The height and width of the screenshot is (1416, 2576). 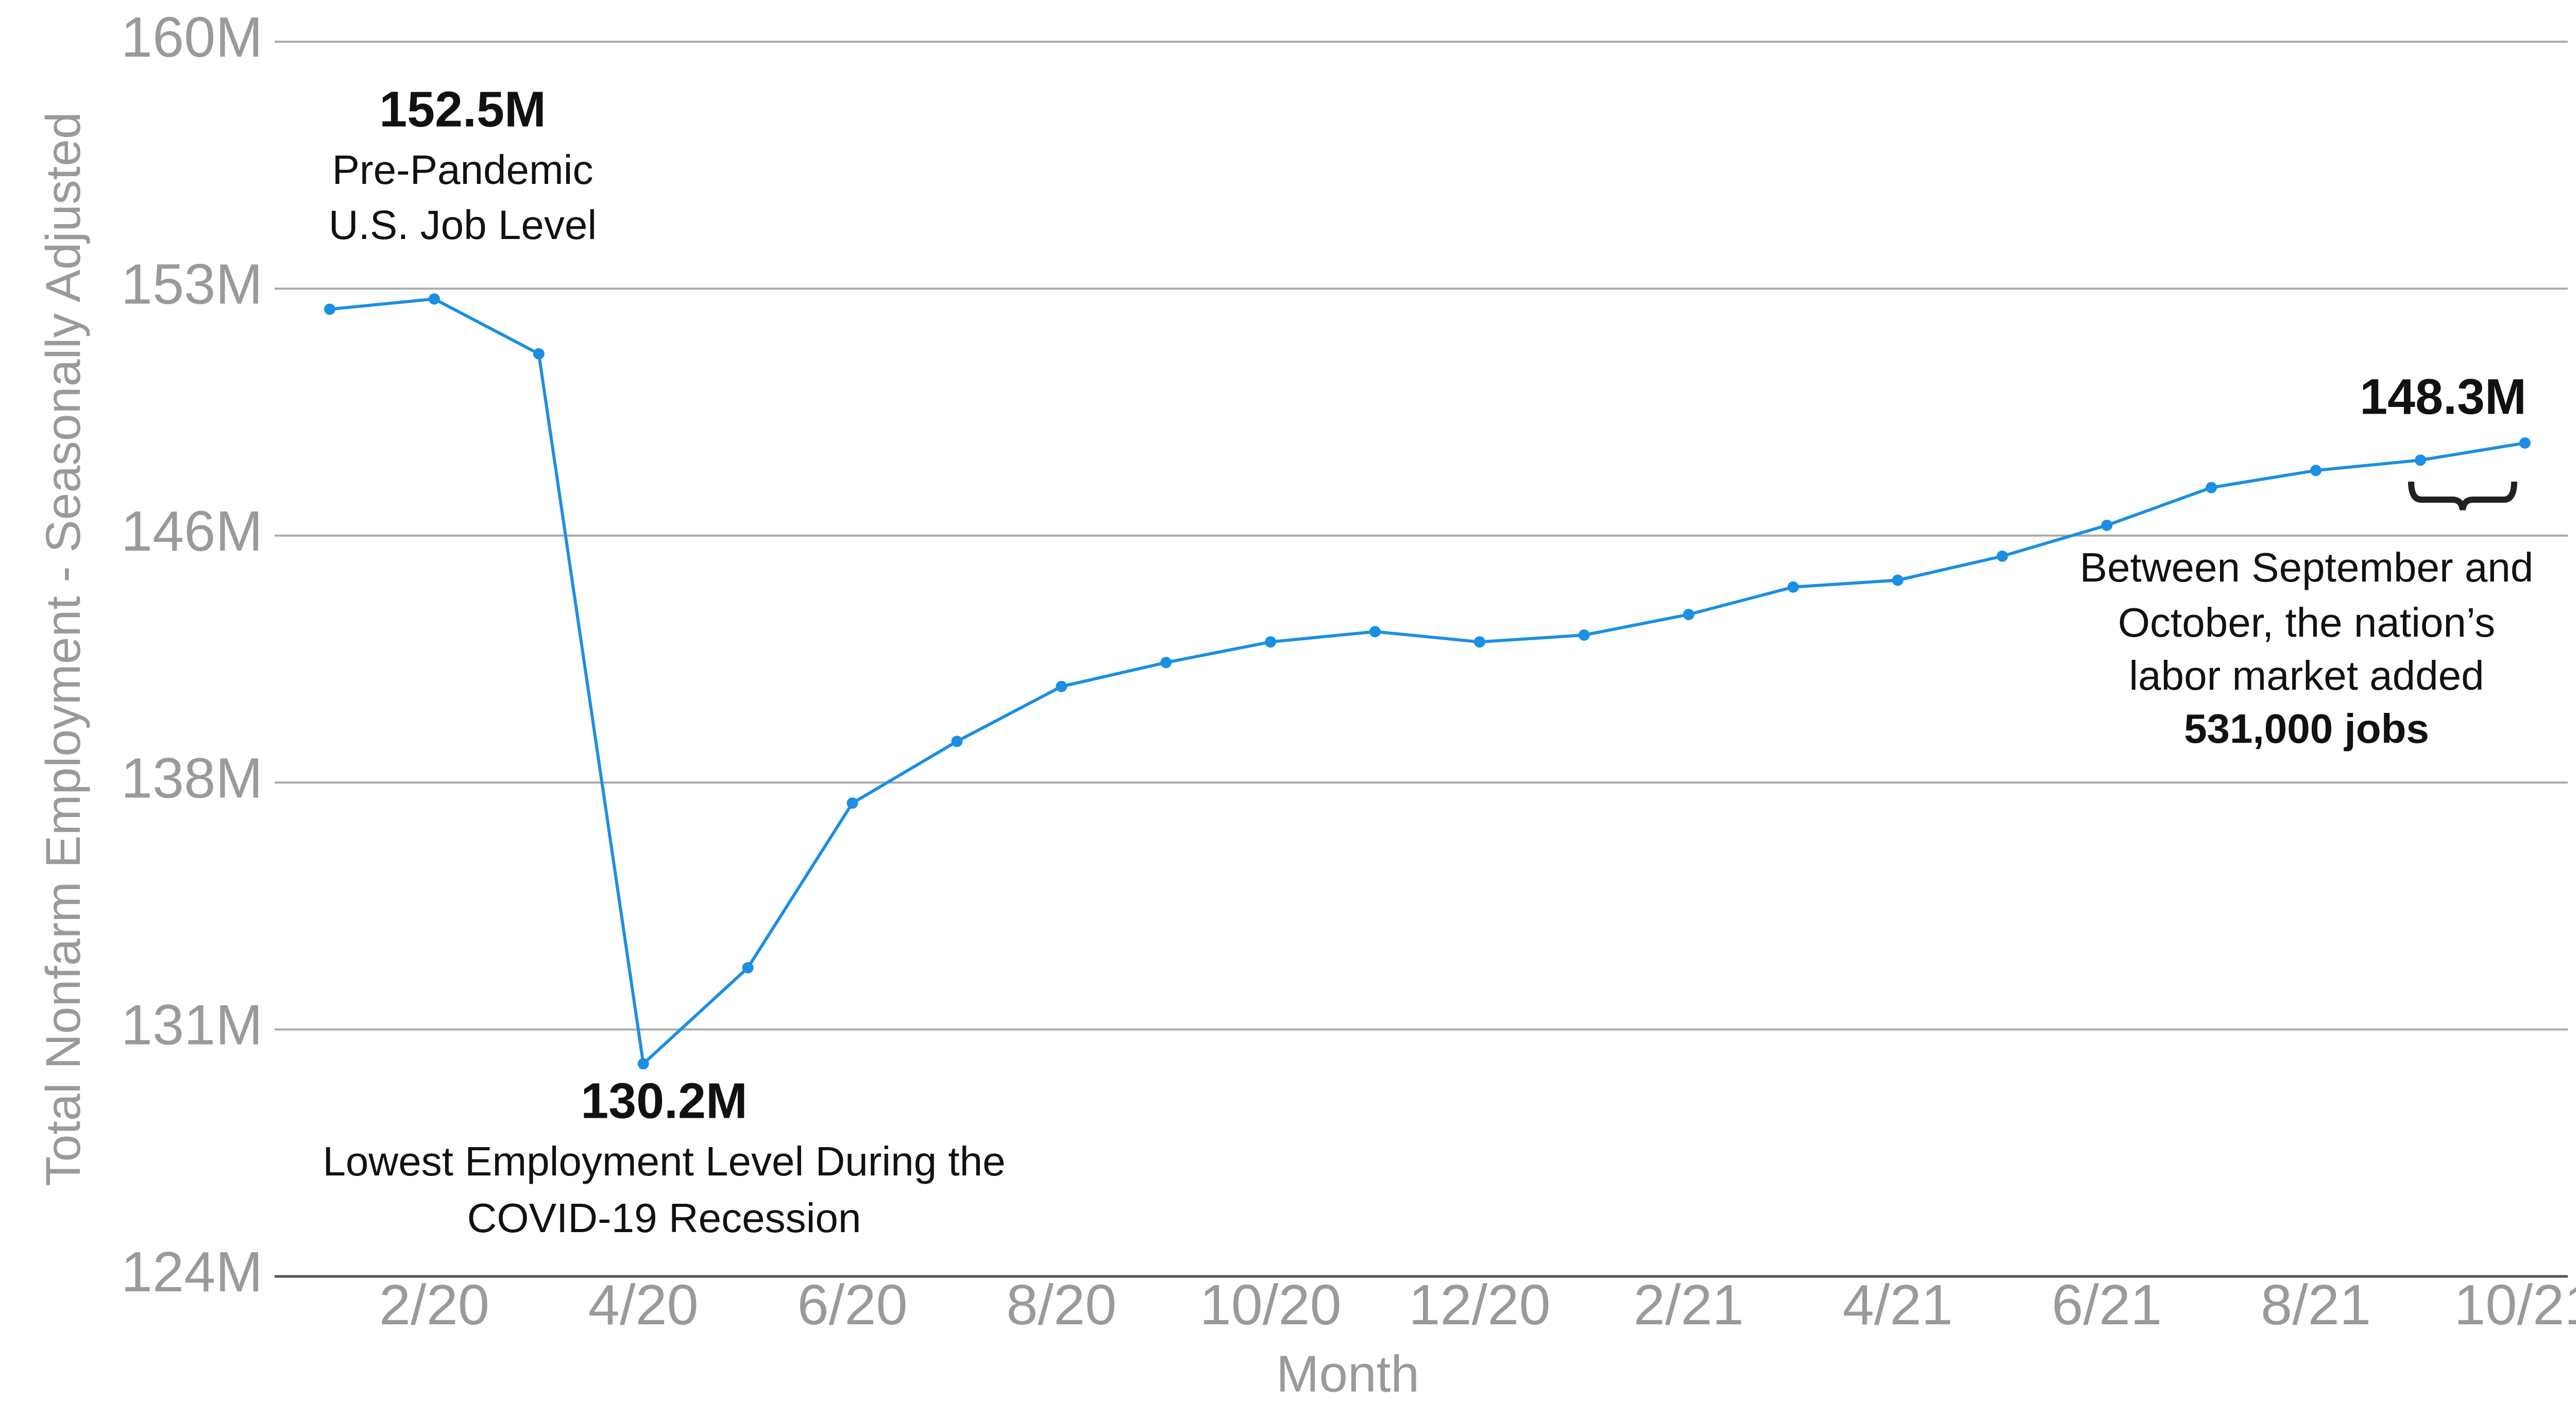 What do you see at coordinates (2306, 622) in the screenshot?
I see `annotation: October, the nation’s` at bounding box center [2306, 622].